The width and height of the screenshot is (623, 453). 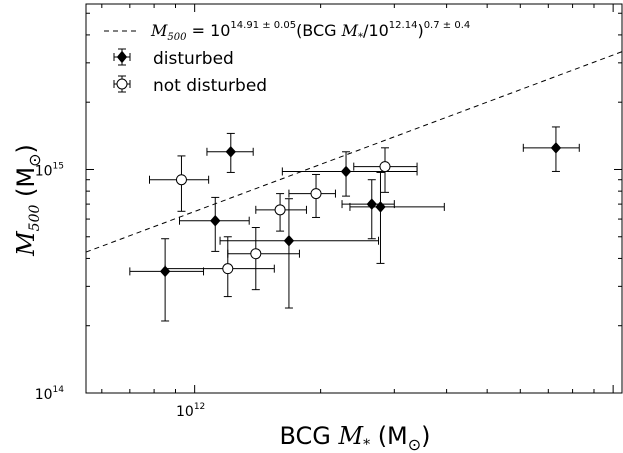 What do you see at coordinates (210, 86) in the screenshot?
I see `legend-not-disturbed-label: not disturbed` at bounding box center [210, 86].